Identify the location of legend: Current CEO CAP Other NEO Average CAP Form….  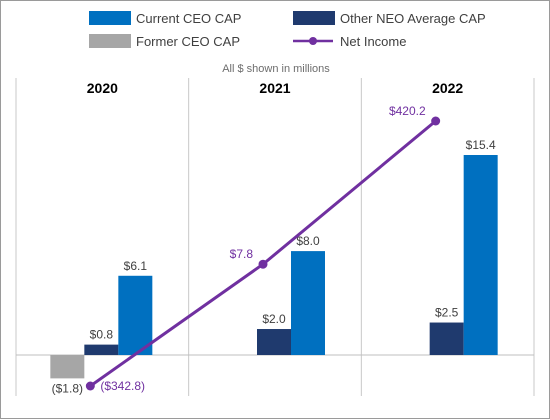
(287, 30).